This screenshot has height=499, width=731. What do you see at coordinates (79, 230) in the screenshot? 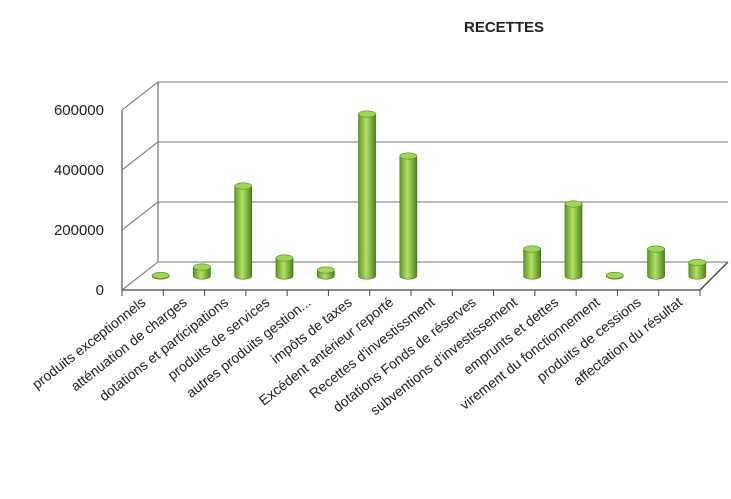
I see `y-tick-label: 200000` at bounding box center [79, 230].